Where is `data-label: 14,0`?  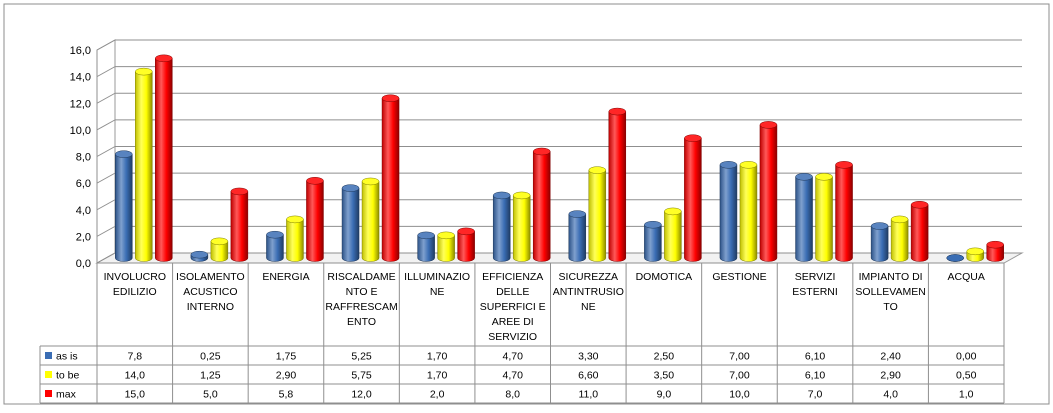 data-label: 14,0 is located at coordinates (135, 376).